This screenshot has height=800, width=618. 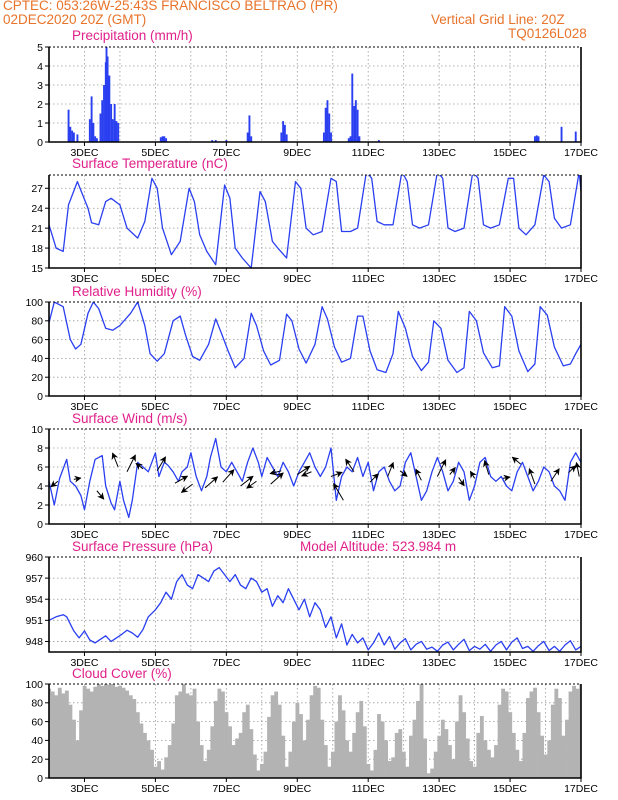 What do you see at coordinates (439, 279) in the screenshot?
I see `xtick-label-temperature: 13DEC` at bounding box center [439, 279].